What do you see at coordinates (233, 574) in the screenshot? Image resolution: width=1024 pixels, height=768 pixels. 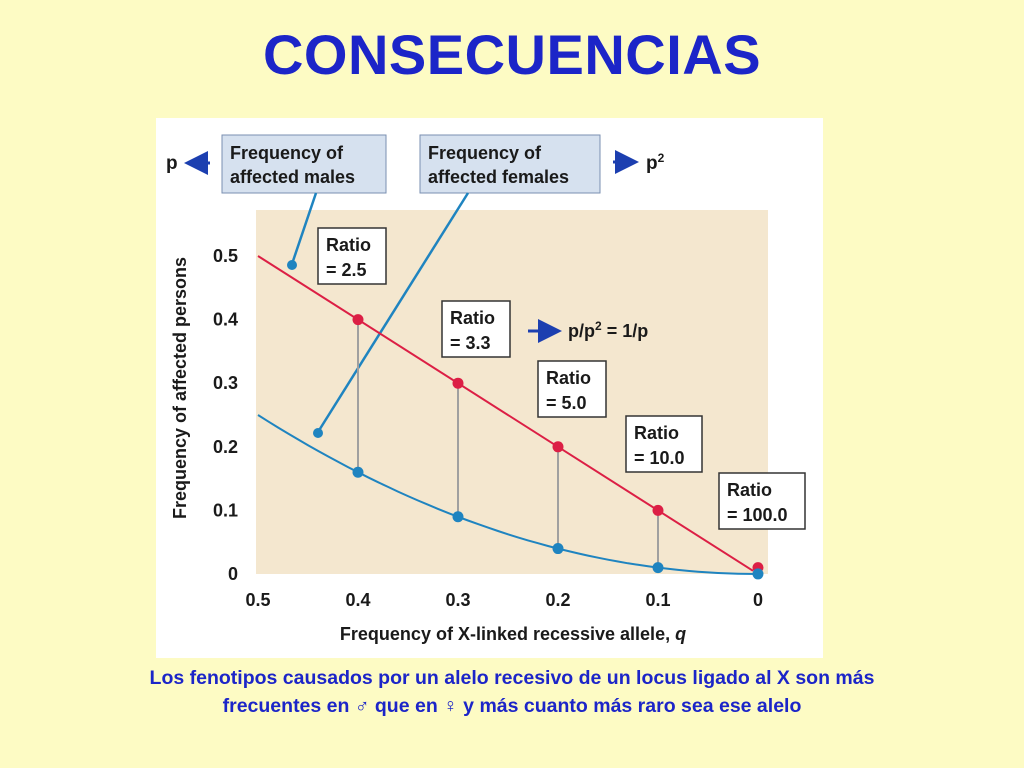 I see `y-tick-label: 0` at bounding box center [233, 574].